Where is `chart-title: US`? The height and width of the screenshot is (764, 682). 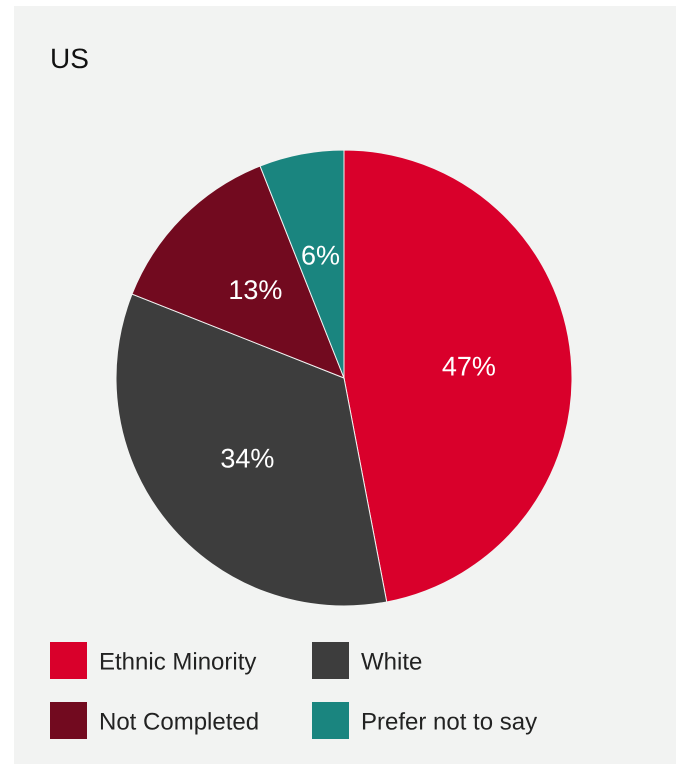
chart-title: US is located at coordinates (69, 58).